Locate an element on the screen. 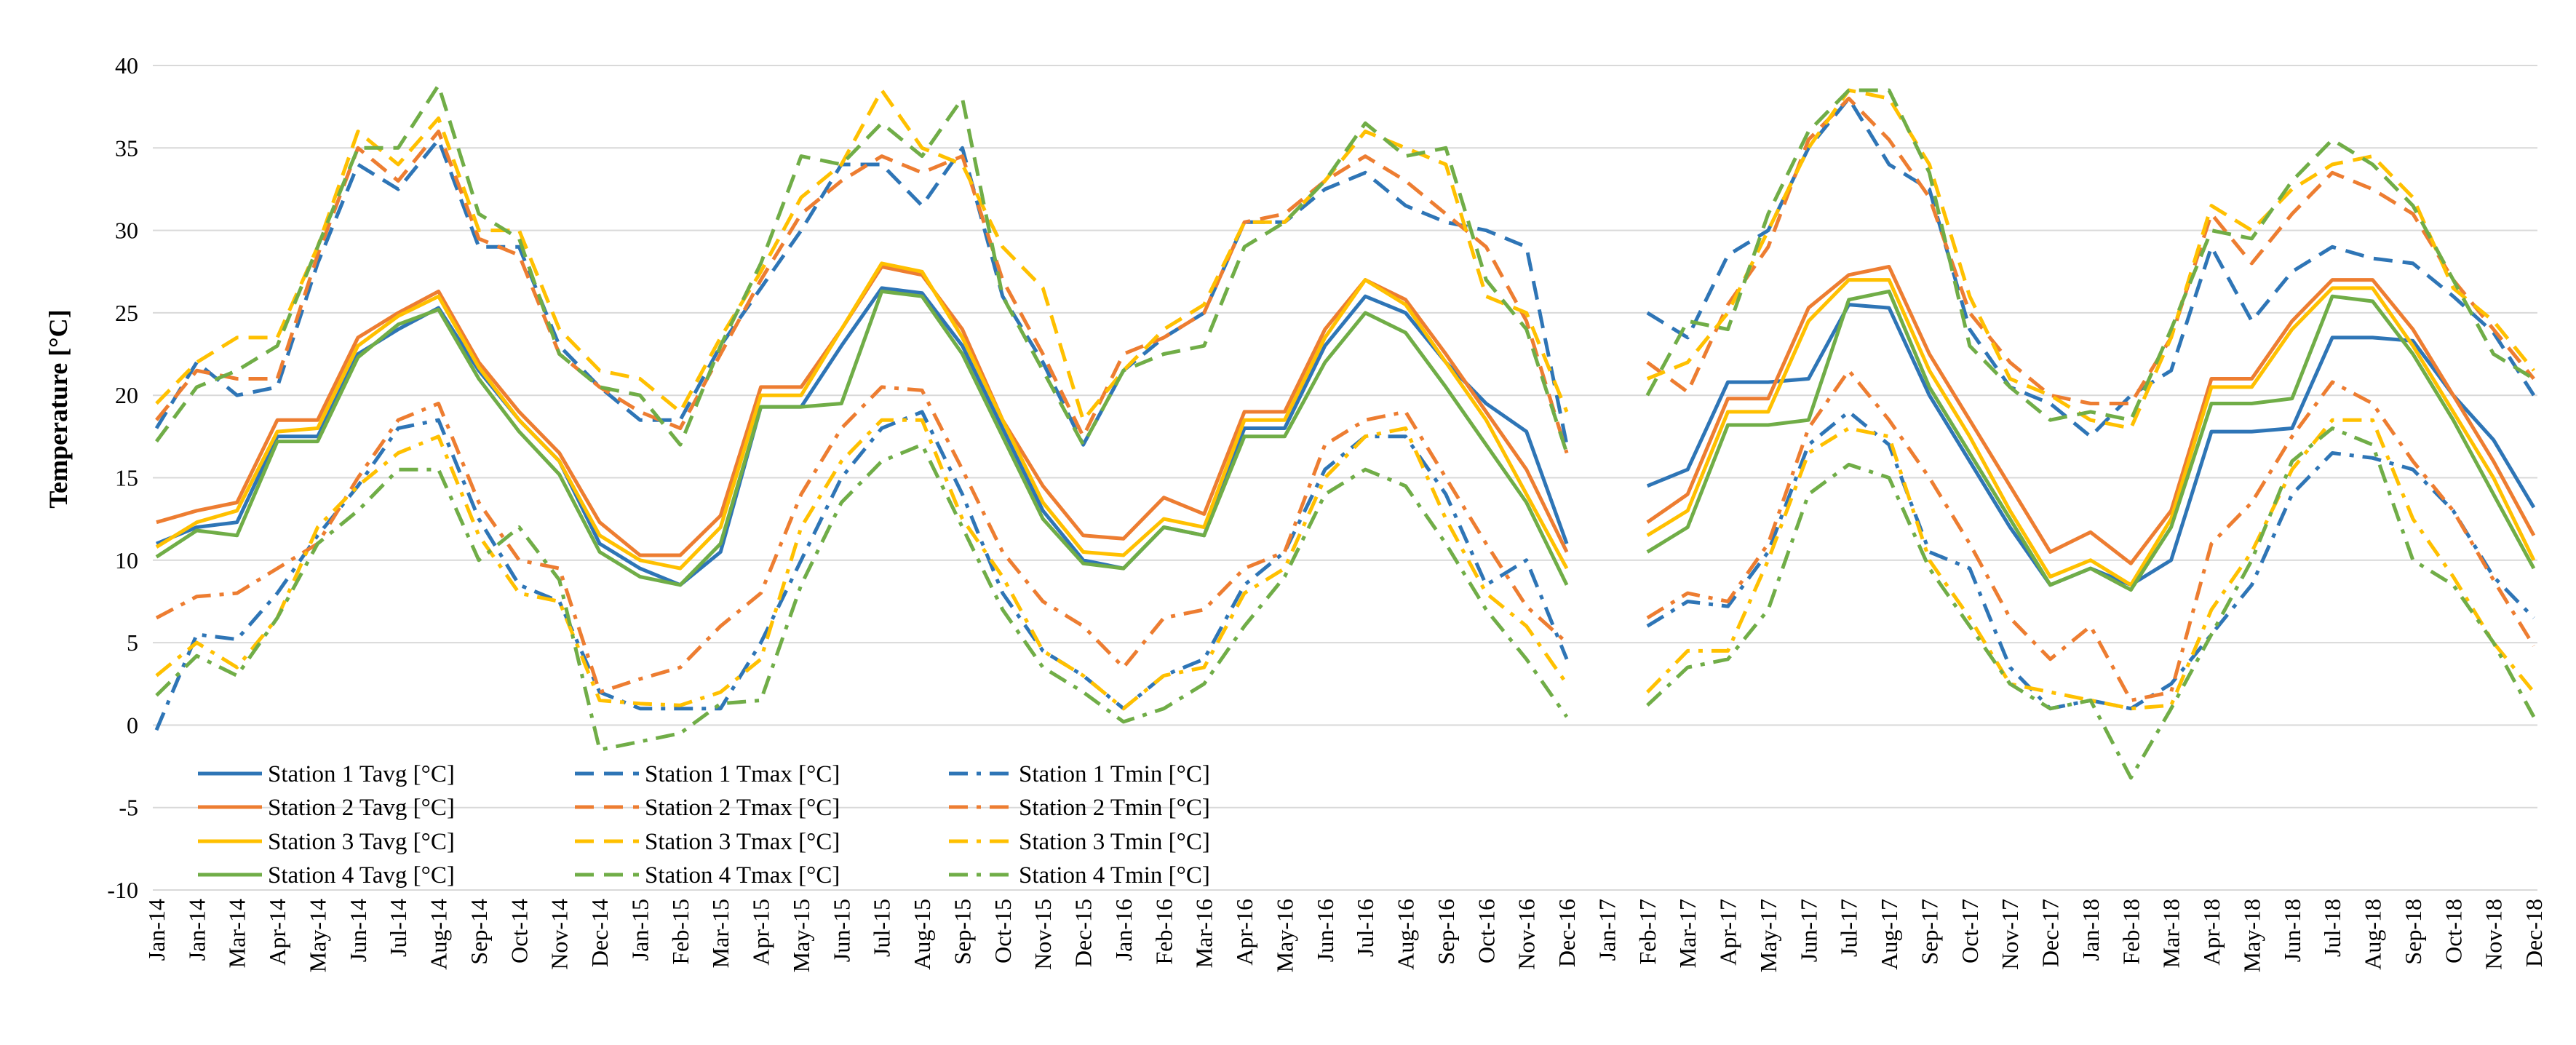  x-tick-label: May-14 is located at coordinates (317, 935).